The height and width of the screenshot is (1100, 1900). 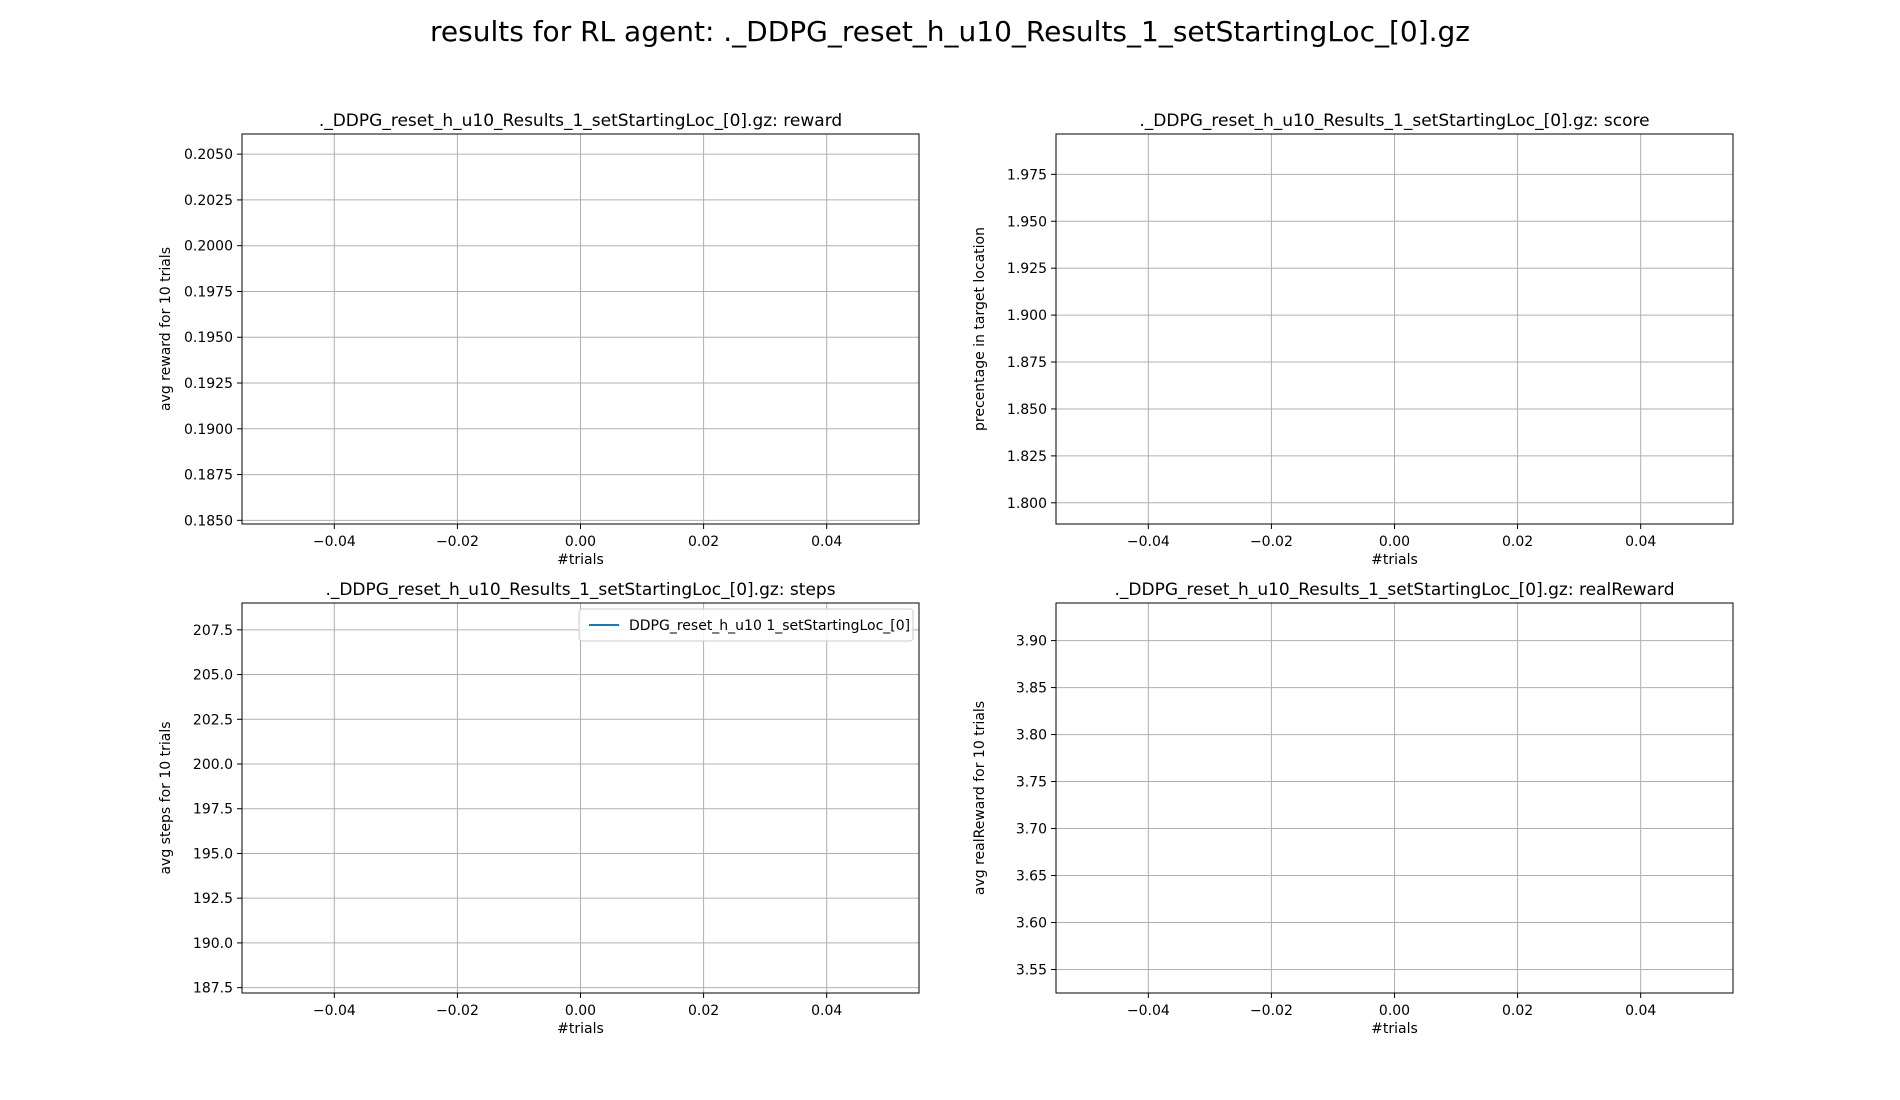 I want to click on y-tick-label: 0.2050, so click(x=208, y=155).